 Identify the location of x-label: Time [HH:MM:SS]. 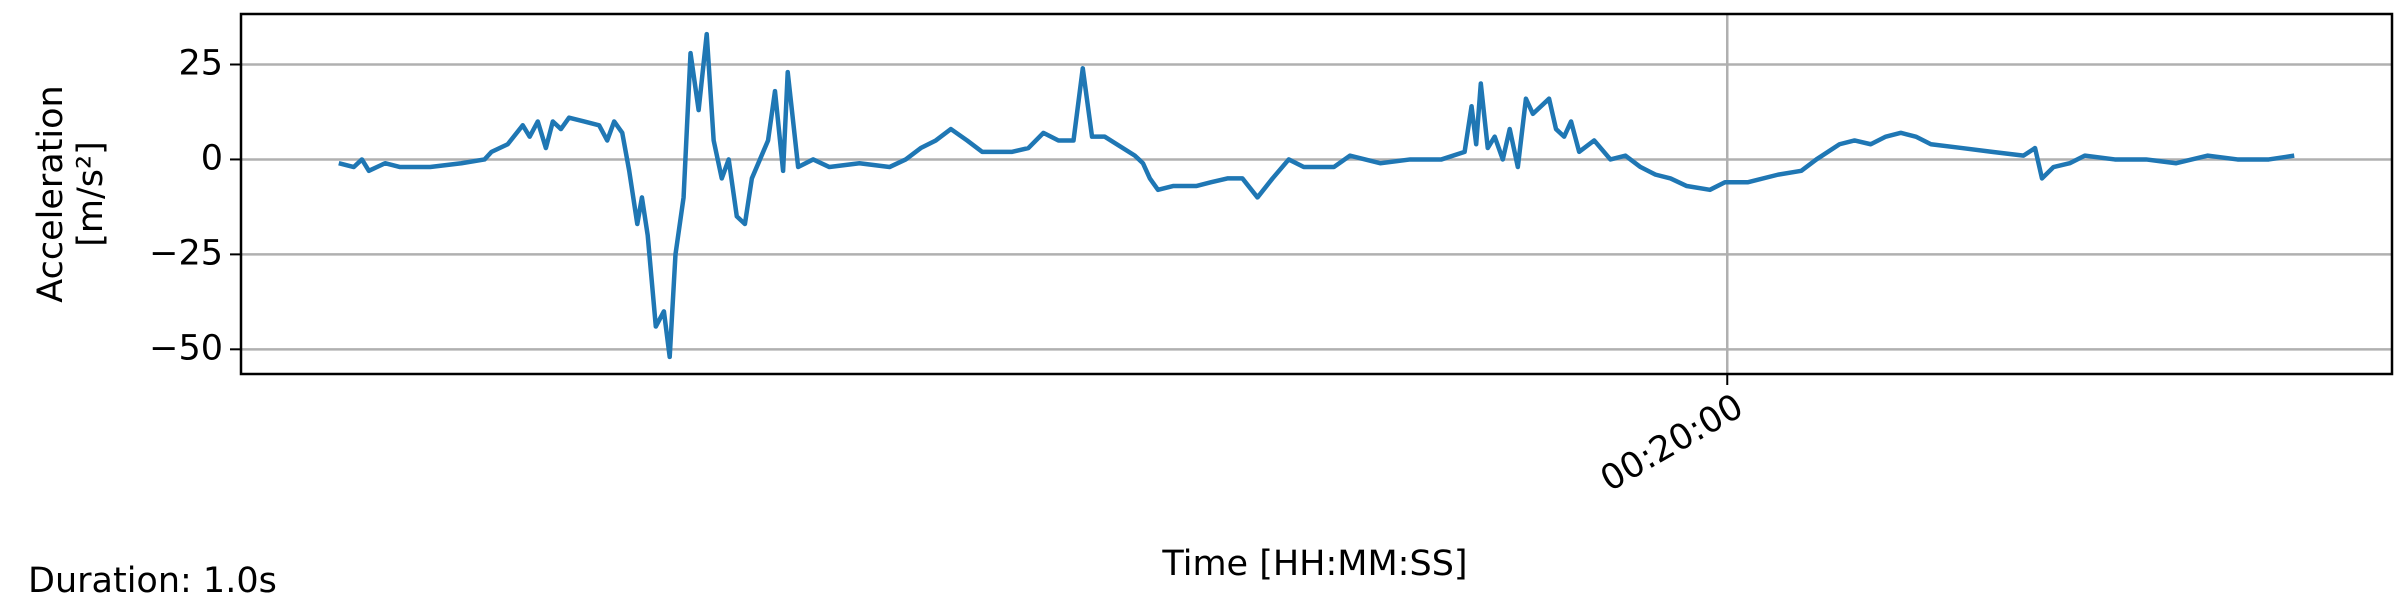
(1314, 564).